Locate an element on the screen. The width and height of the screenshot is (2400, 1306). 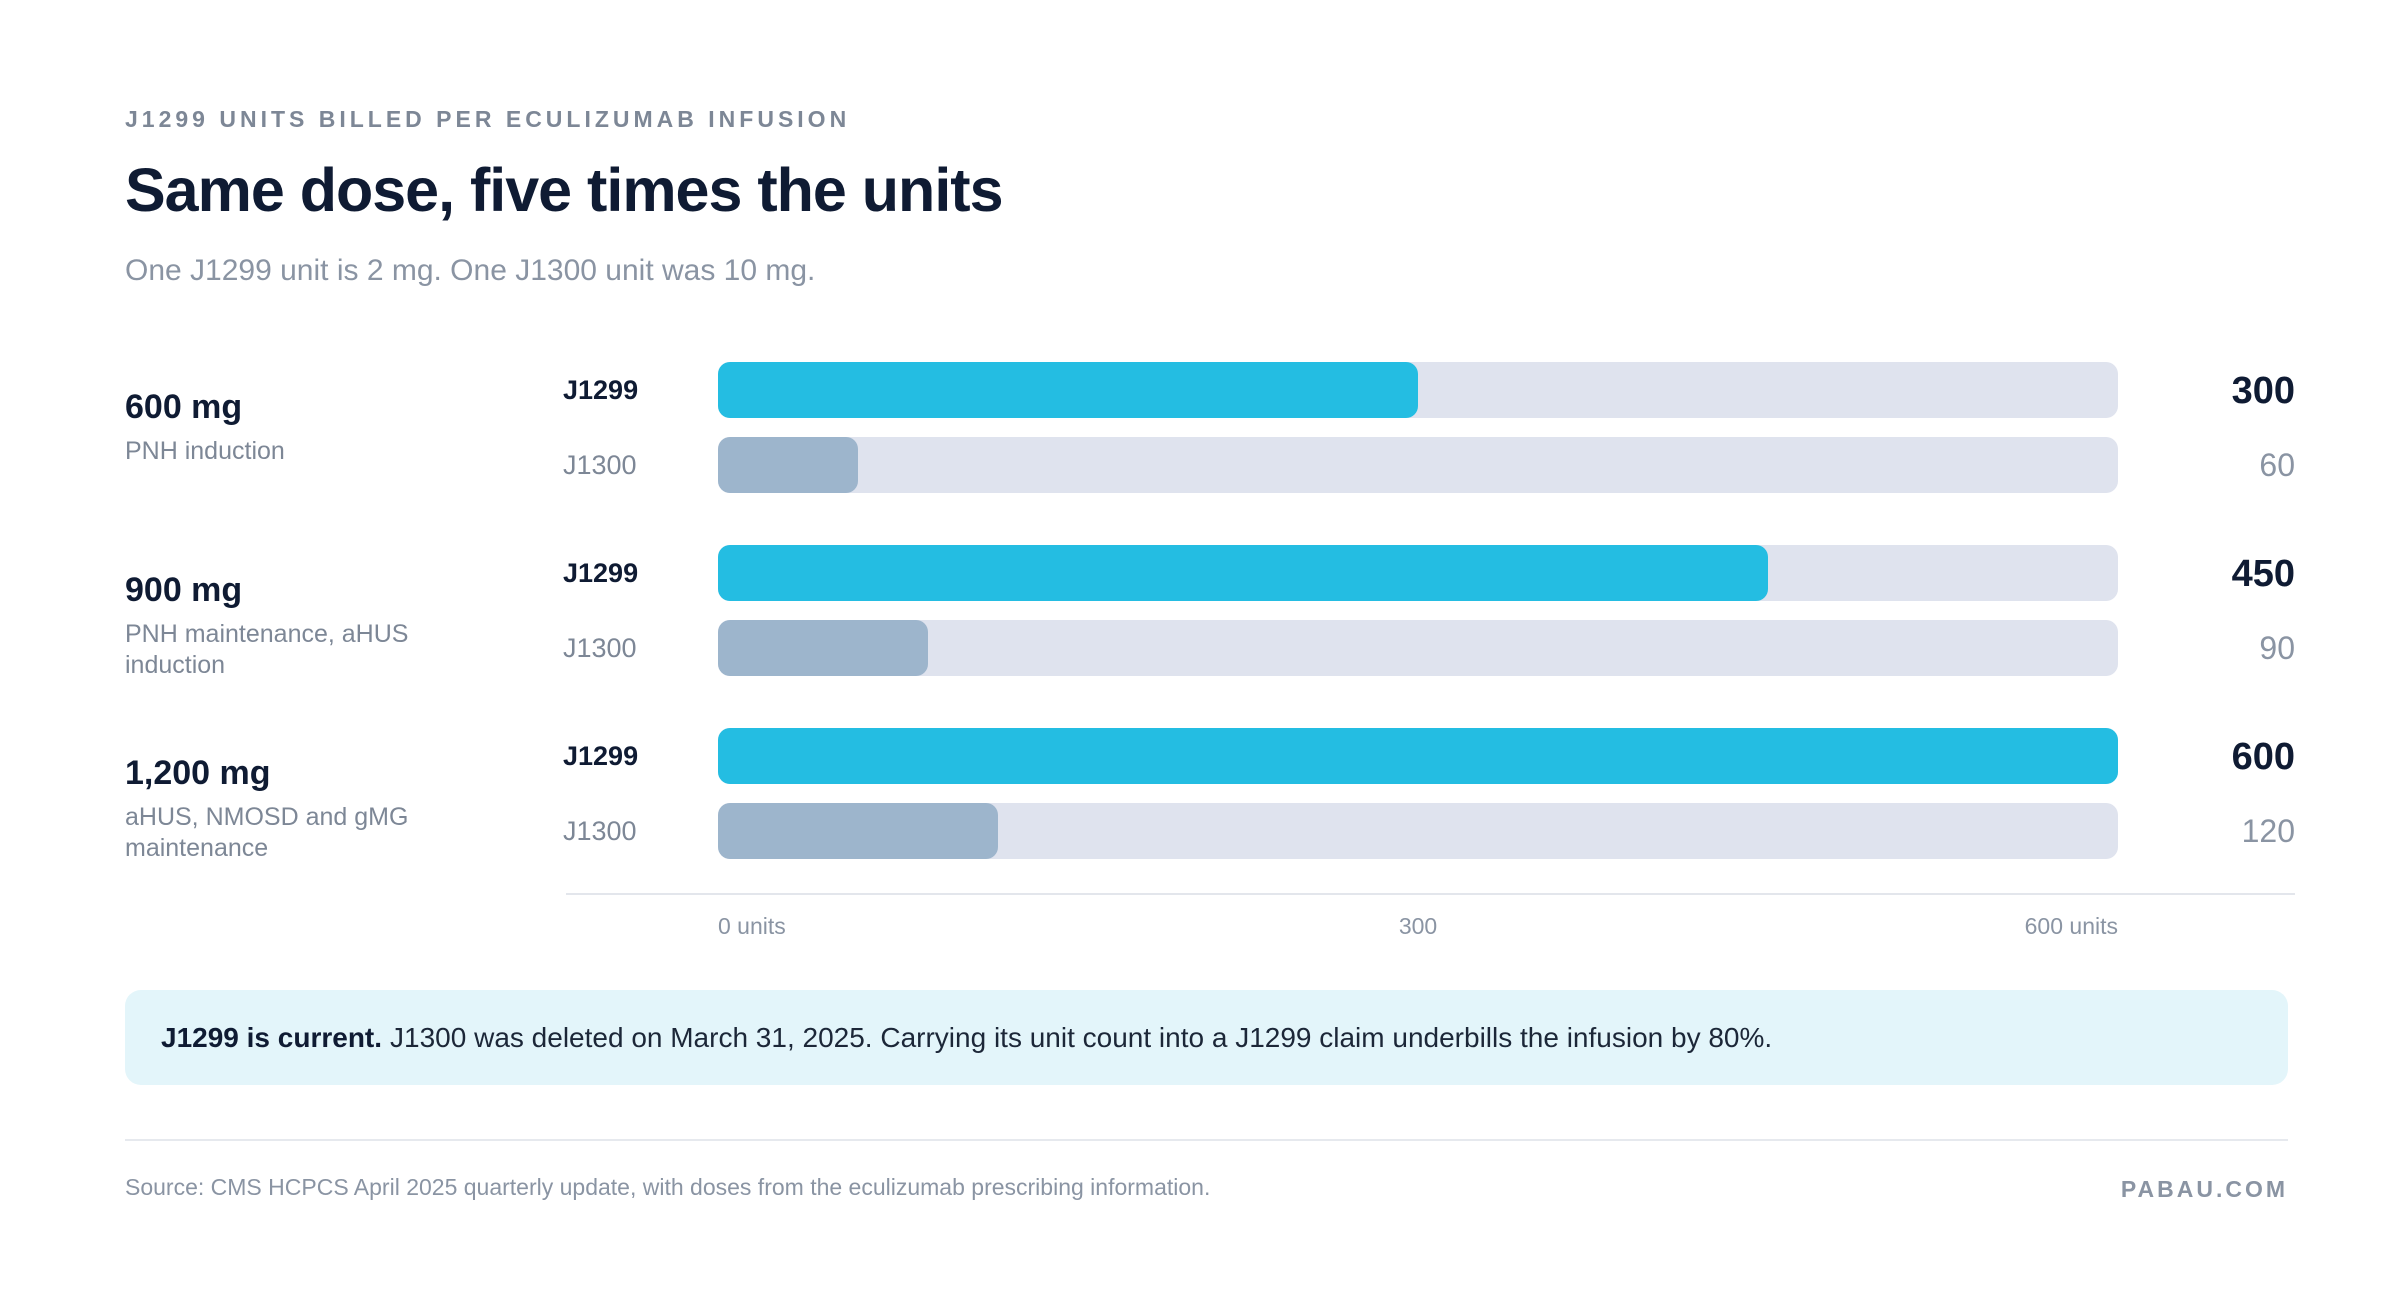
x-tick-label: 600 units is located at coordinates (2071, 926).